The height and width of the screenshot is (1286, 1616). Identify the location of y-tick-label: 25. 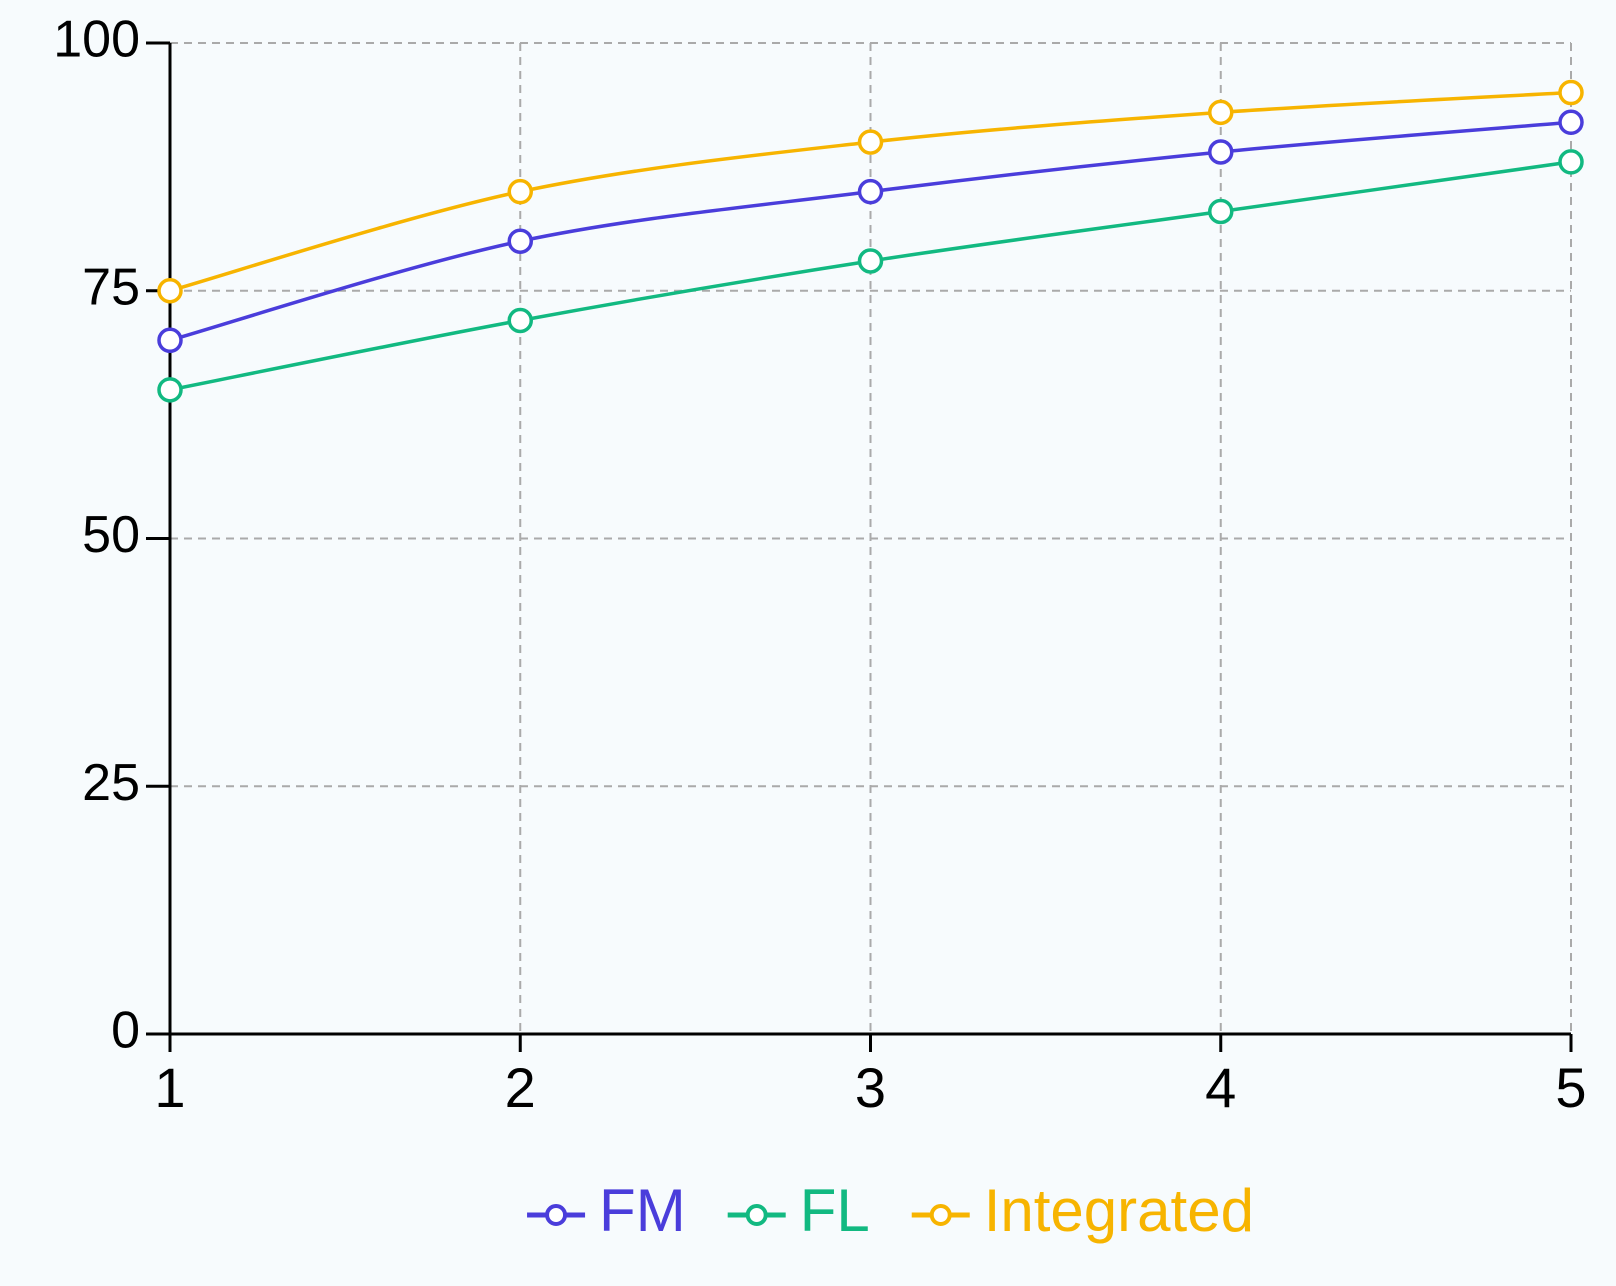
(111, 783).